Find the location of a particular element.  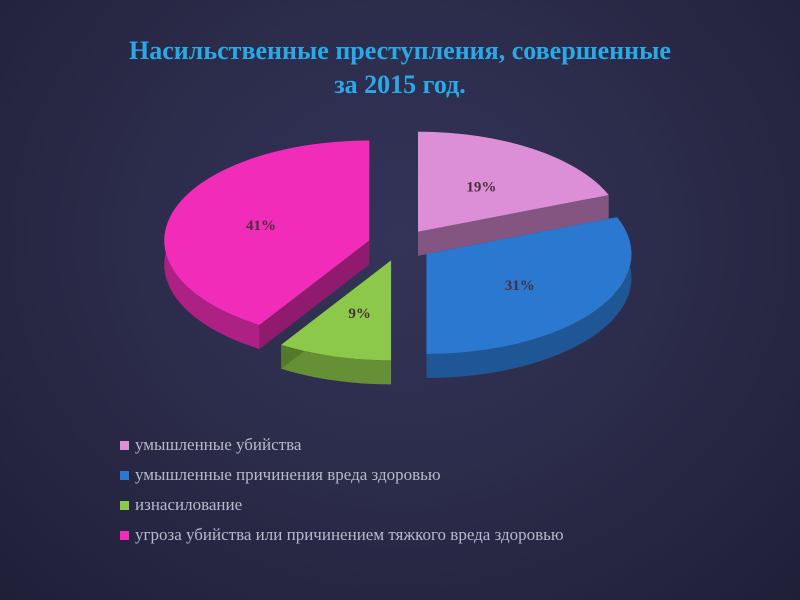

legend-label: умышленные убийства is located at coordinates (218, 444).